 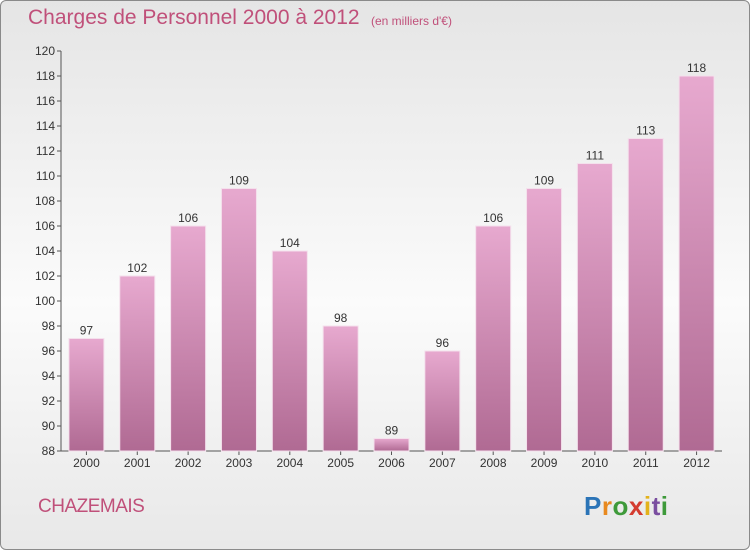 What do you see at coordinates (626, 506) in the screenshot?
I see `proxiti-logo: Proxiti` at bounding box center [626, 506].